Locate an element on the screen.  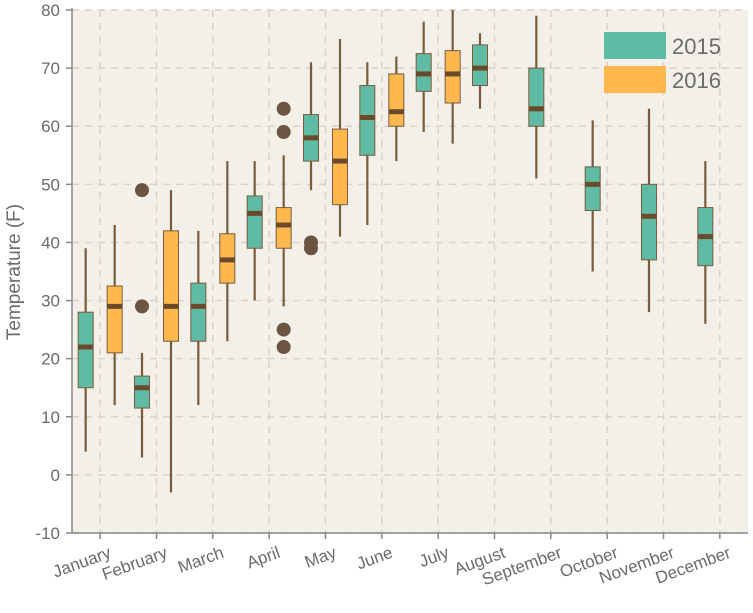
y-tick-label: 20 is located at coordinates (50, 359).